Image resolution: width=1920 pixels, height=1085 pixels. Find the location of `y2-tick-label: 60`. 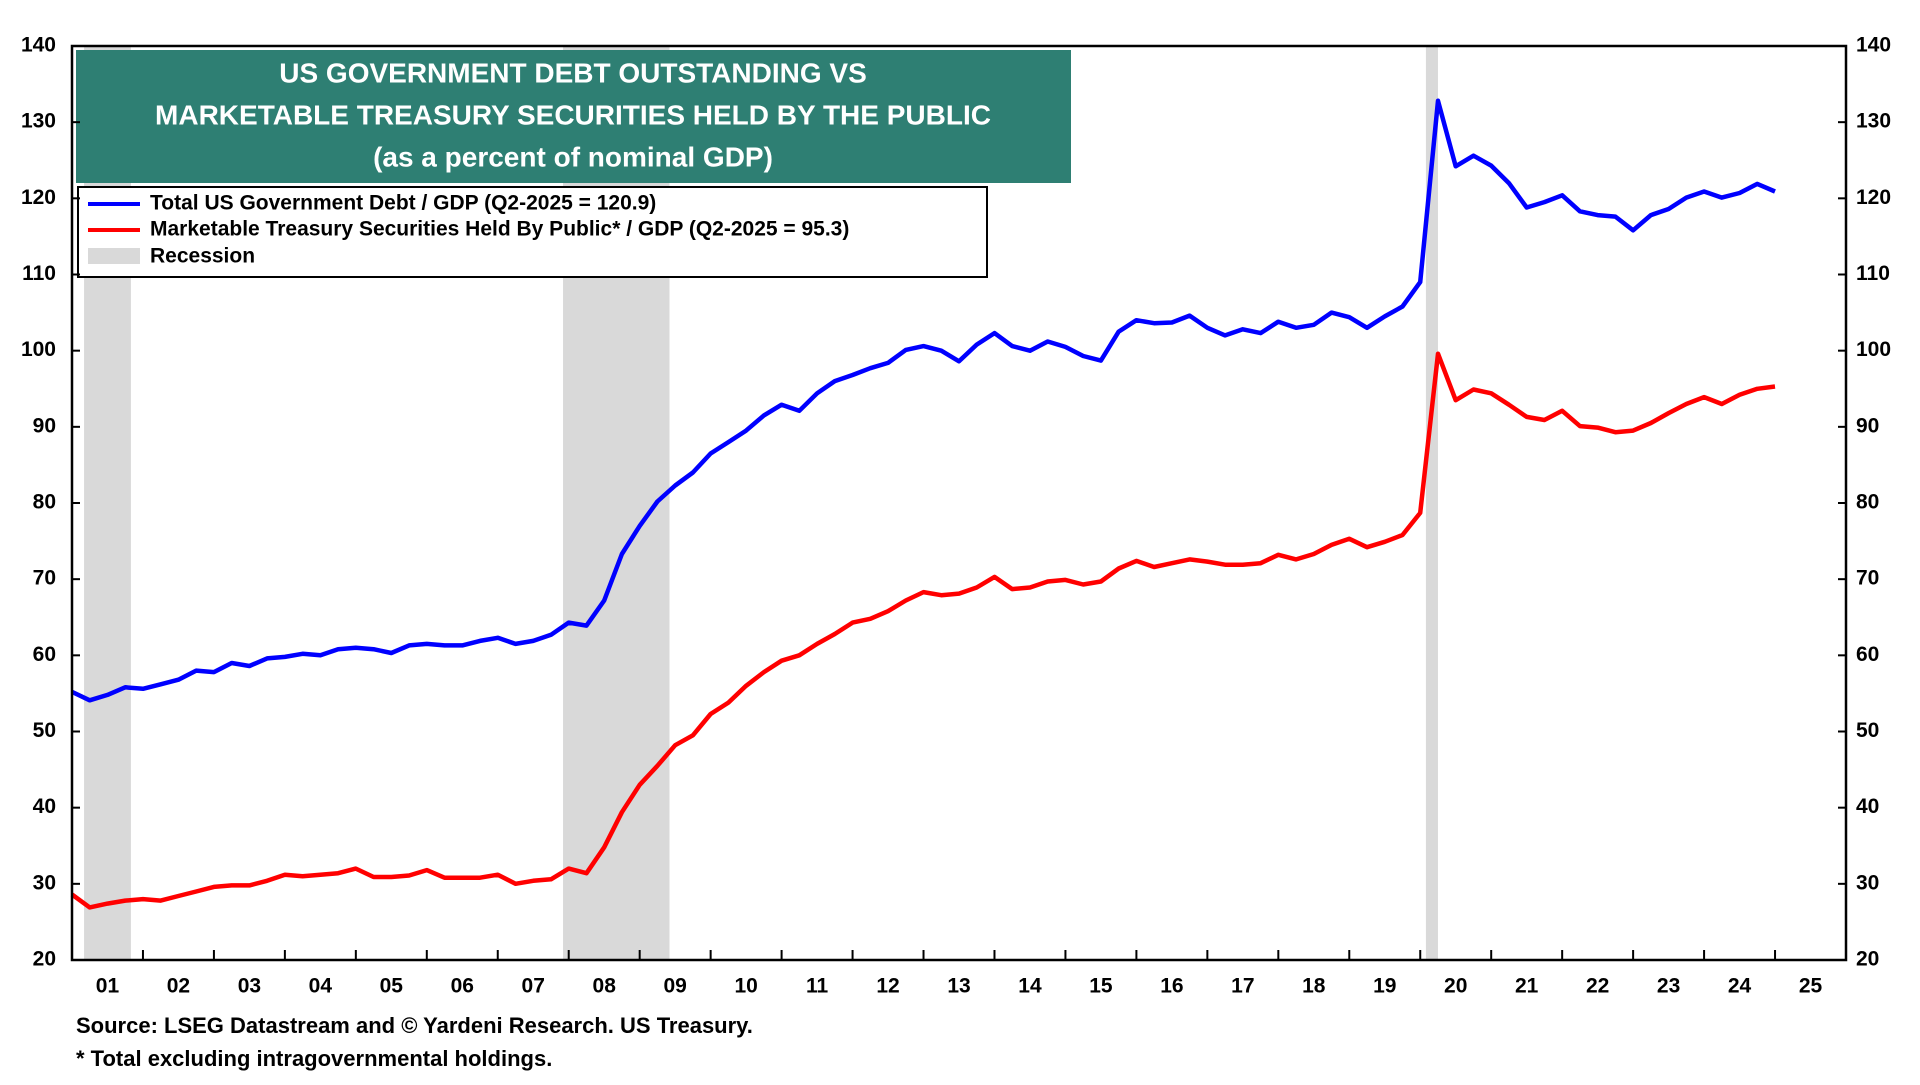

y2-tick-label: 60 is located at coordinates (1867, 654).